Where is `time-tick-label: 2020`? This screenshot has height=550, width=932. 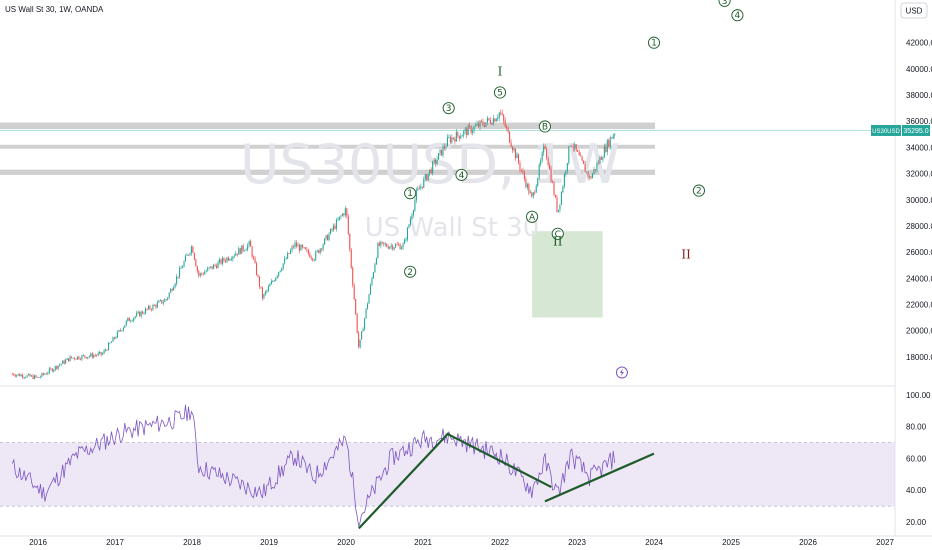
time-tick-label: 2020 is located at coordinates (346, 542).